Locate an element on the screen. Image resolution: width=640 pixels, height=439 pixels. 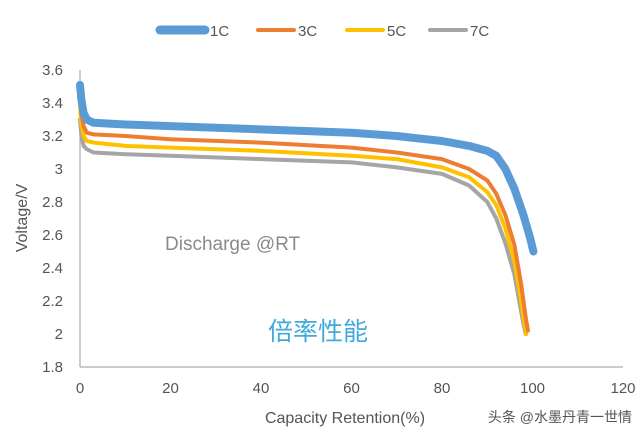
x-axis-title: Capacity Retention(%) is located at coordinates (345, 418).